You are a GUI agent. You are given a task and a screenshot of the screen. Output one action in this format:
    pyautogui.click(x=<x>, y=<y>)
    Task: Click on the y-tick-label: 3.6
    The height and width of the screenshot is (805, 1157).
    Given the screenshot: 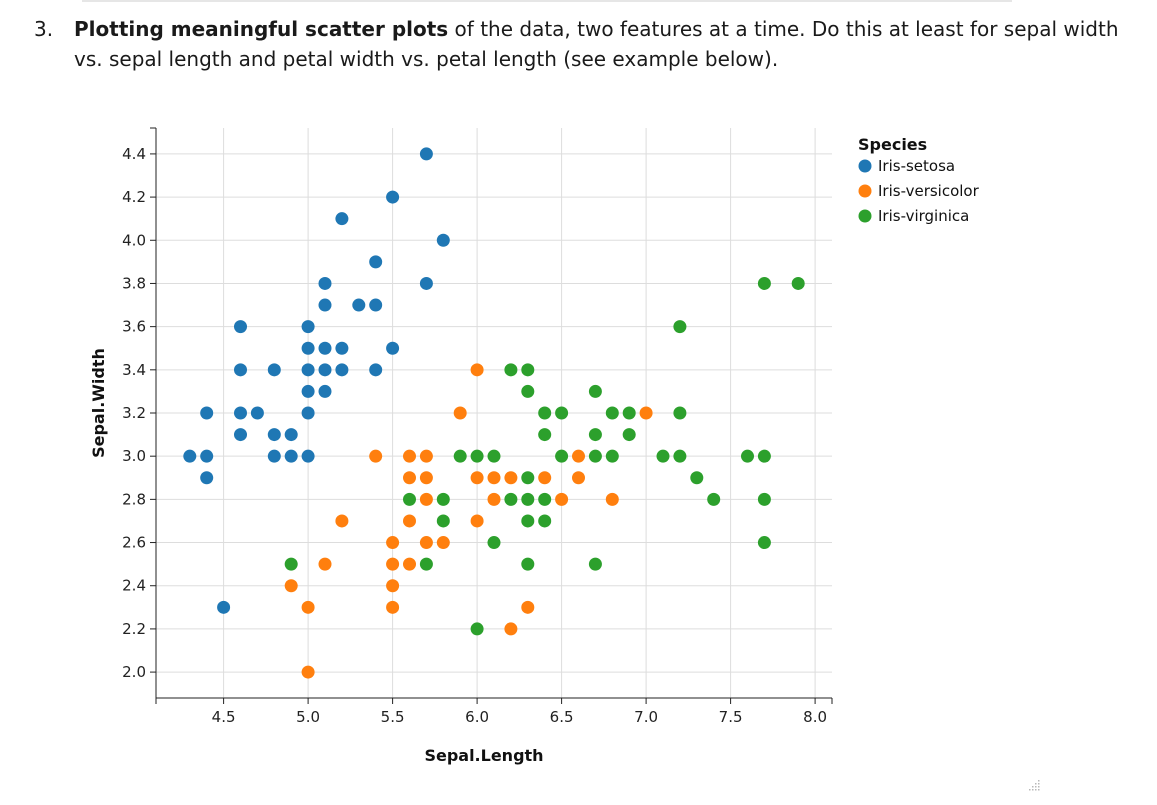 What is the action you would take?
    pyautogui.click(x=134, y=327)
    